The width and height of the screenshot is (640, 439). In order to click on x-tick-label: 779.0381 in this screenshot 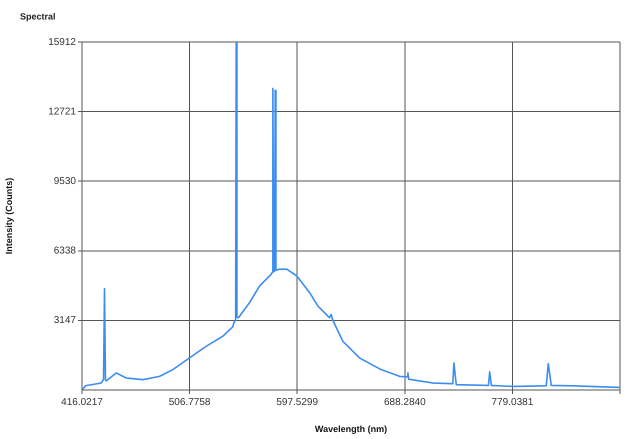, I will do `click(513, 402)`.